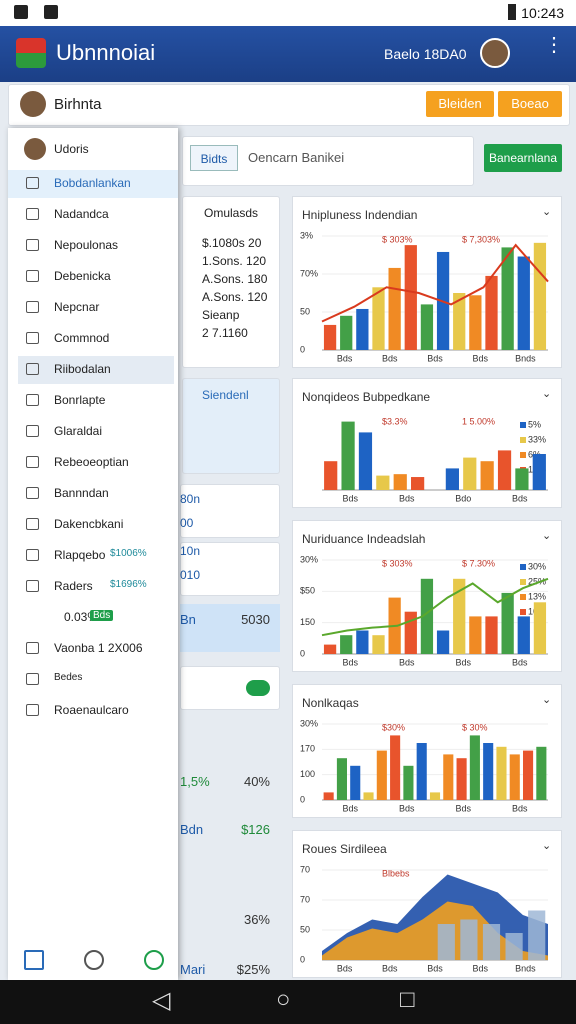 The image size is (576, 1024). What do you see at coordinates (77, 307) in the screenshot?
I see `menu-item: Nepcnar` at bounding box center [77, 307].